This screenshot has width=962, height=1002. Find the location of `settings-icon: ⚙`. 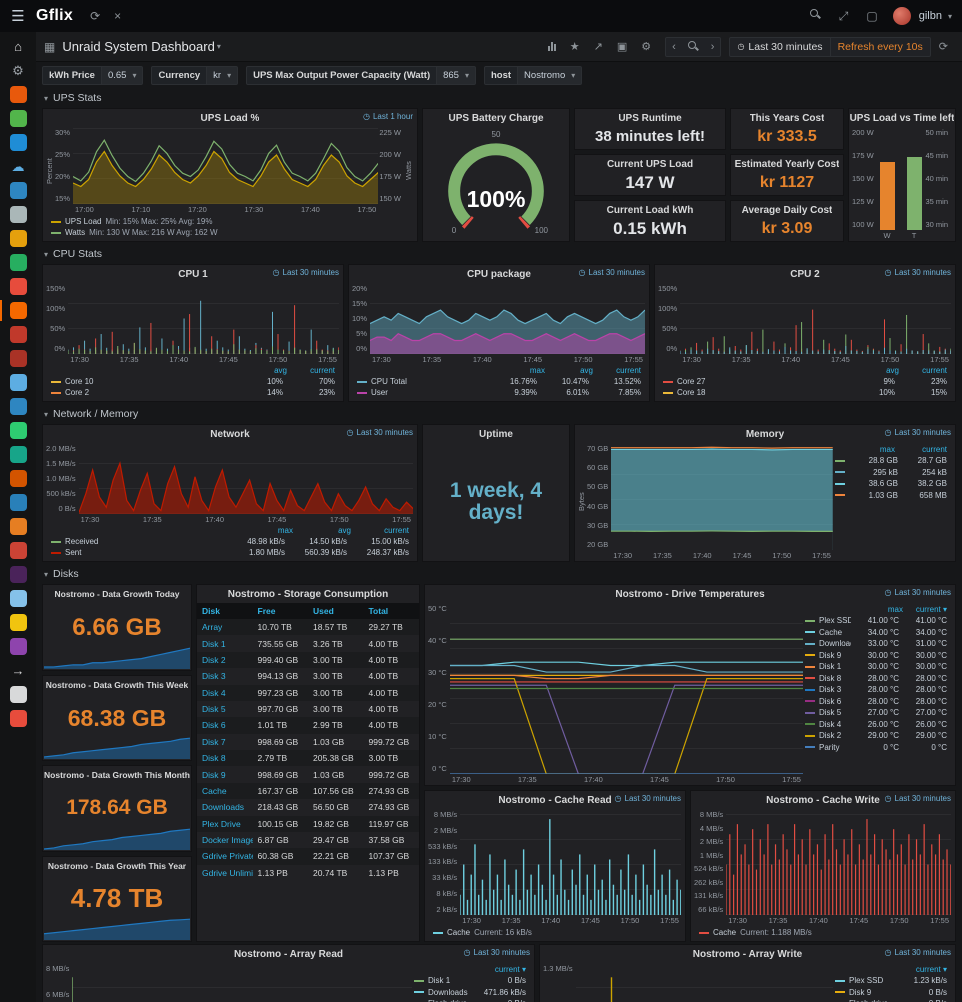

settings-icon: ⚙ is located at coordinates (646, 47).